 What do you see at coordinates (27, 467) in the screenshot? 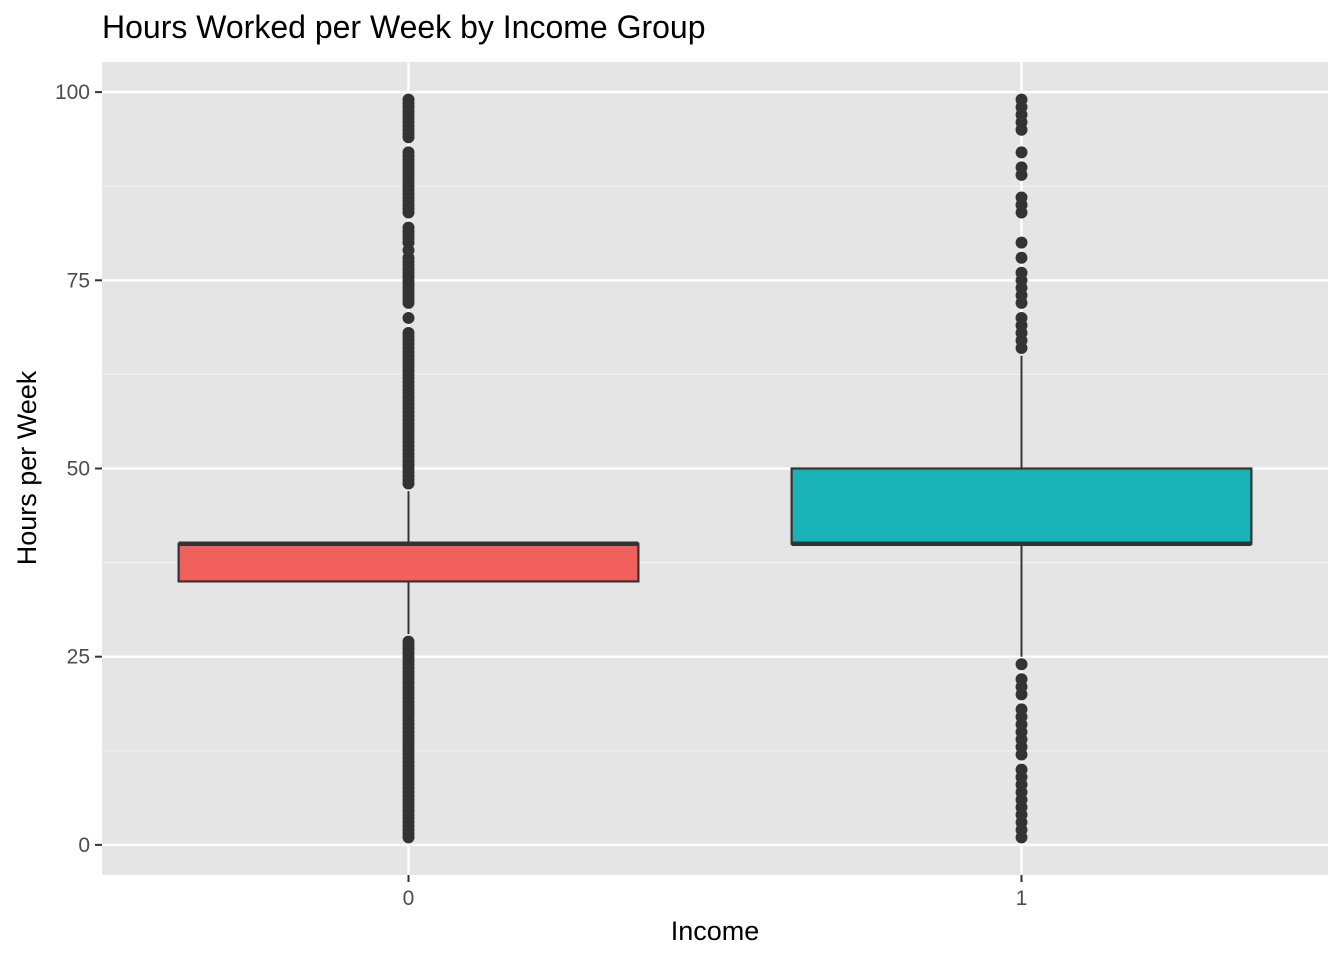
I see `y-axis-title: Hours per Week` at bounding box center [27, 467].